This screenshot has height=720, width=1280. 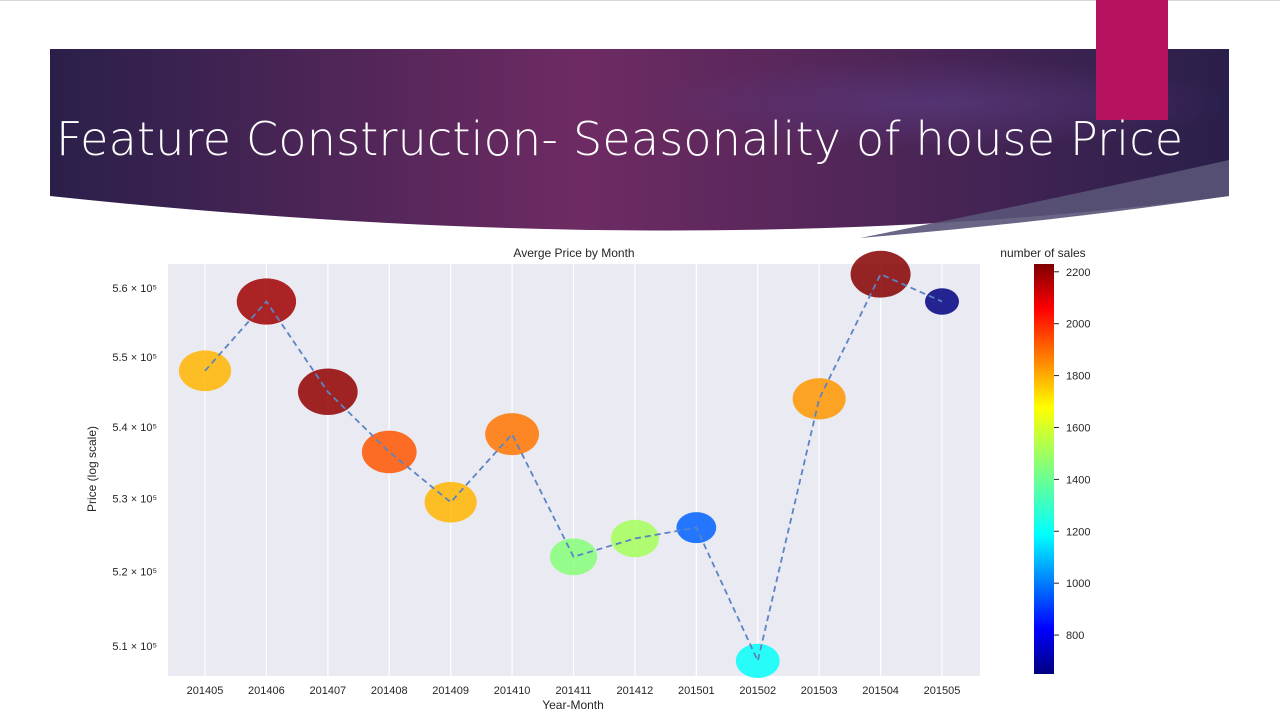 What do you see at coordinates (134, 358) in the screenshot?
I see `y-tick-label: 5.5 × 10⁵` at bounding box center [134, 358].